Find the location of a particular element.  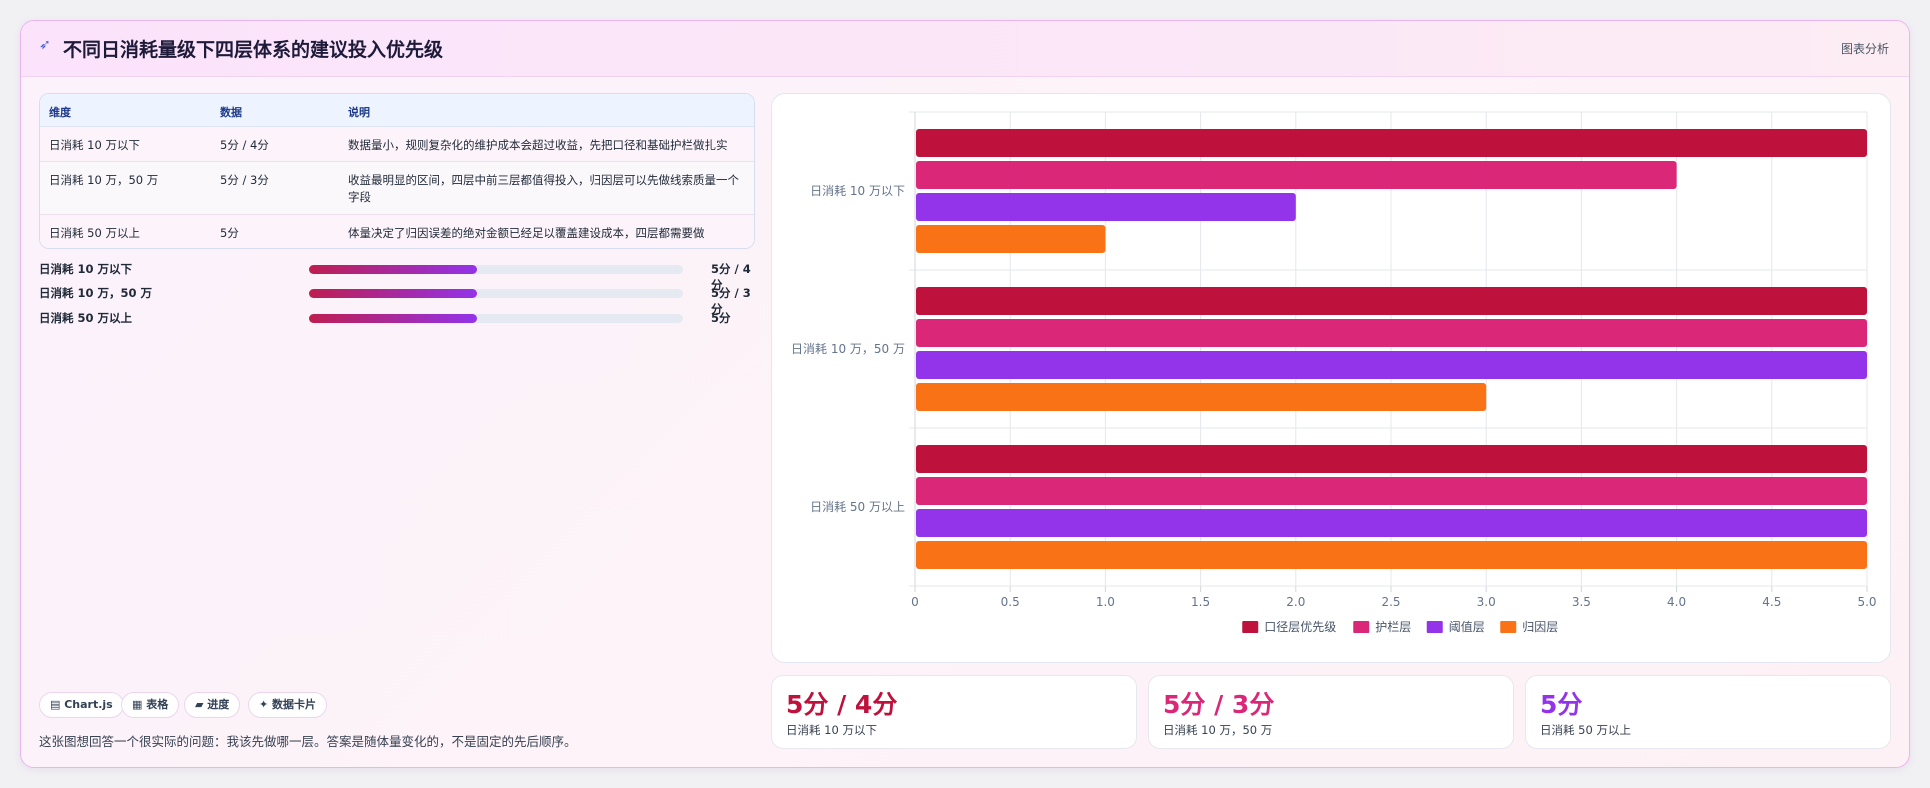

progress-label: 日消耗 50 万以上 is located at coordinates (86, 318).